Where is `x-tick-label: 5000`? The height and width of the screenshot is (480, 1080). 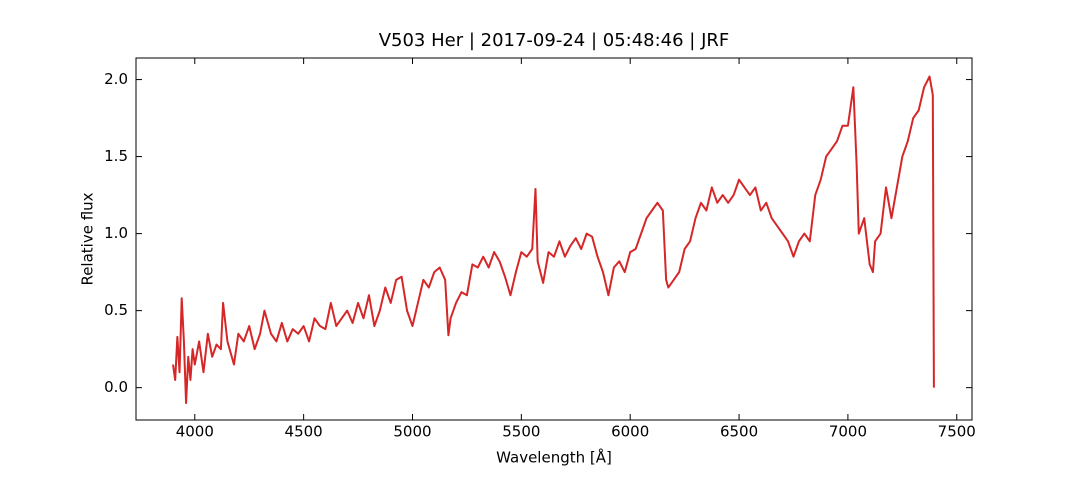
x-tick-label: 5000 is located at coordinates (412, 432).